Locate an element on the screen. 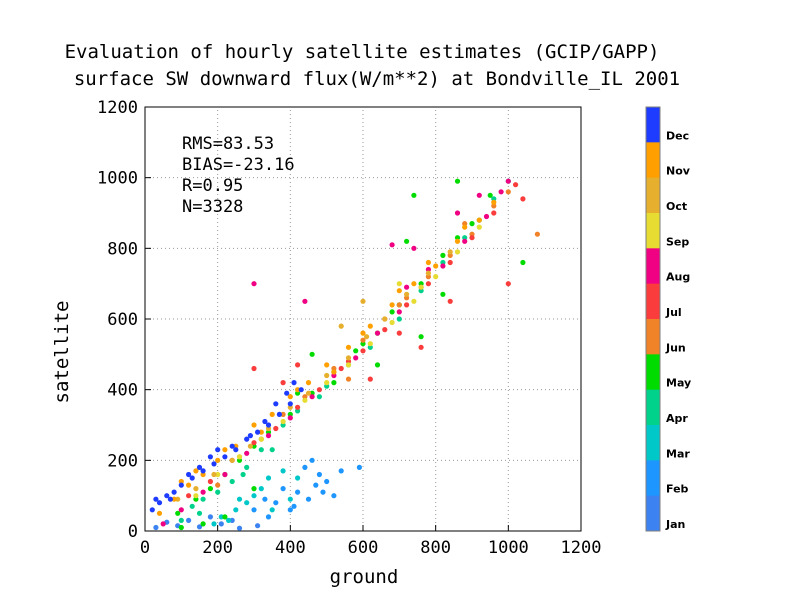  y-tick-label: 400 is located at coordinates (122, 391).